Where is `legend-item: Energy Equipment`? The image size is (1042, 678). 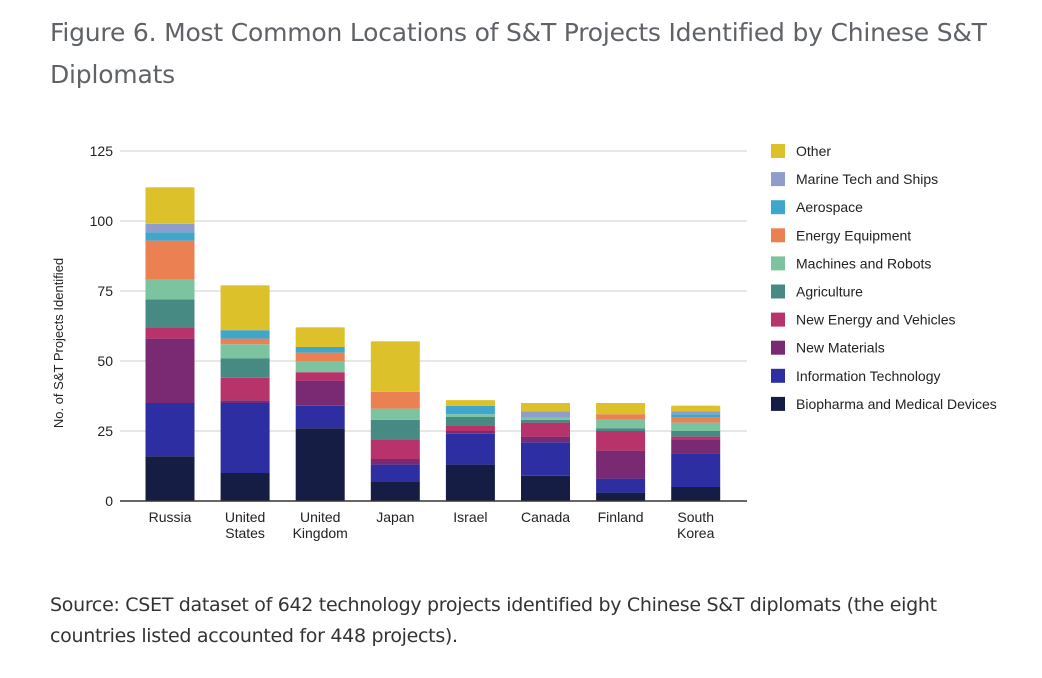 legend-item: Energy Equipment is located at coordinates (841, 235).